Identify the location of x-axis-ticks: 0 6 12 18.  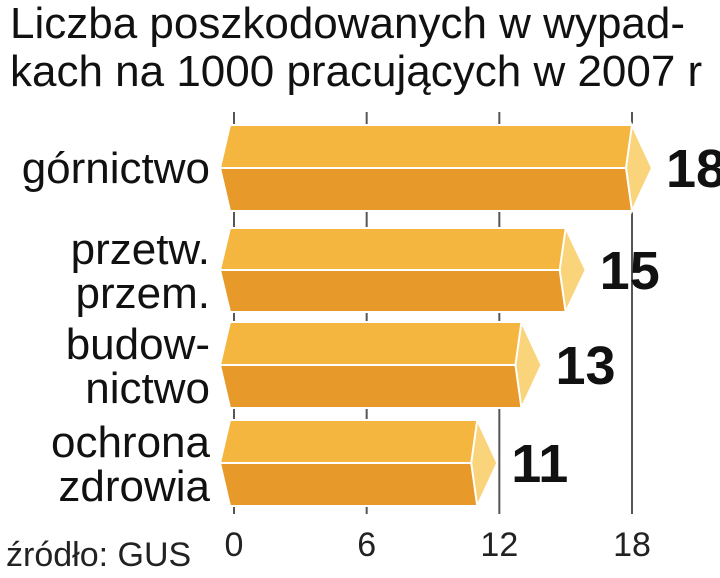
(438, 545).